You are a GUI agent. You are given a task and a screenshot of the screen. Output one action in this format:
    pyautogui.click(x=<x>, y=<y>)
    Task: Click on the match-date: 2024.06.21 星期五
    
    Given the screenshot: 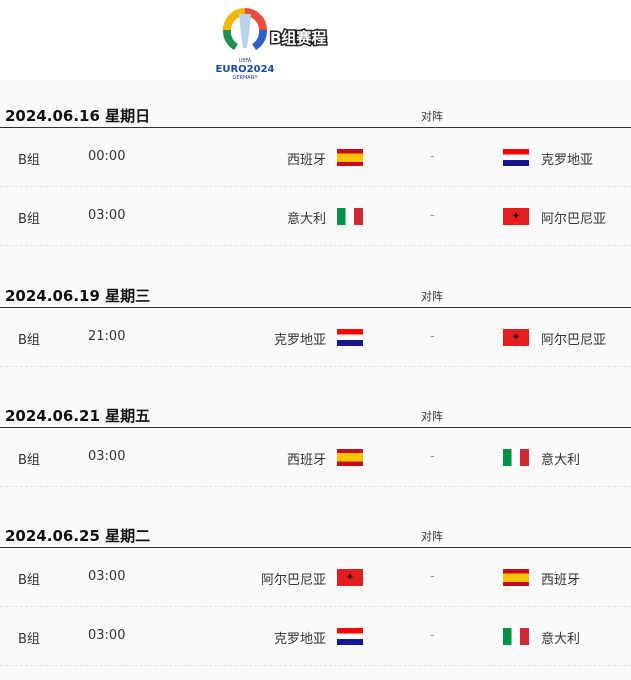 What is the action you would take?
    pyautogui.click(x=78, y=416)
    